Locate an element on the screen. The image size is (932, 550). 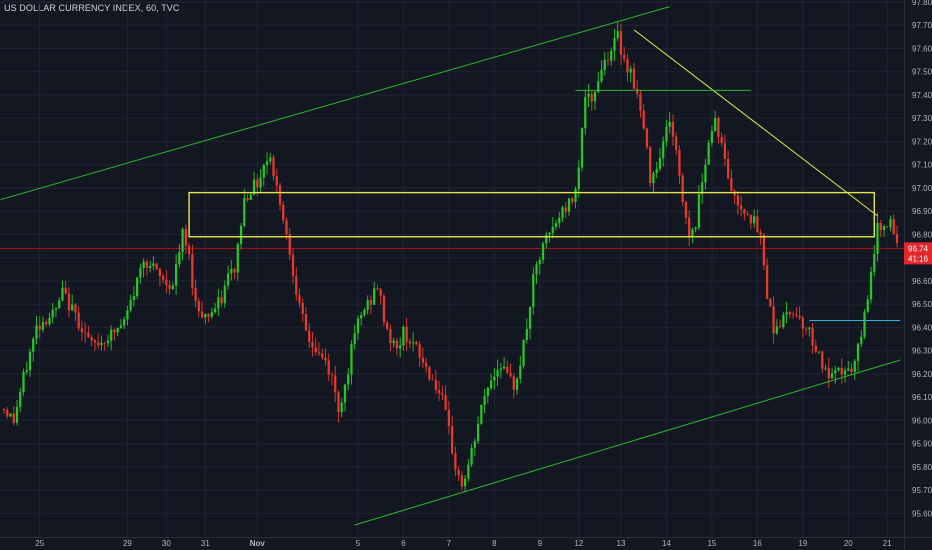
last-price-tag-bg is located at coordinates (918, 253).